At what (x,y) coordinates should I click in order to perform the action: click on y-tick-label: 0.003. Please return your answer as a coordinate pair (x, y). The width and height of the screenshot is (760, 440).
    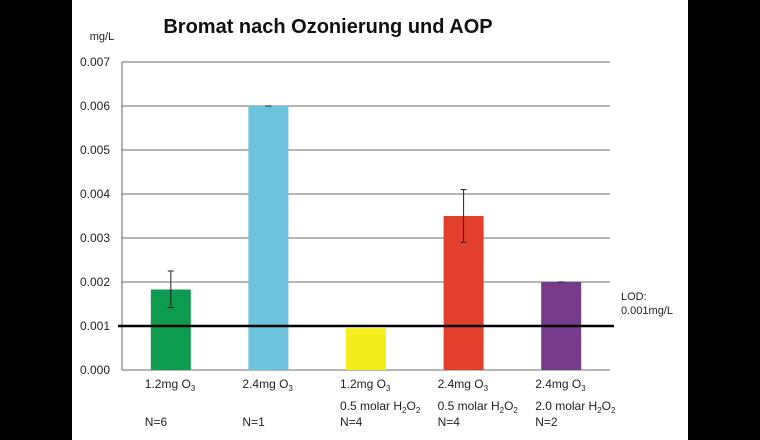
    Looking at the image, I should click on (95, 238).